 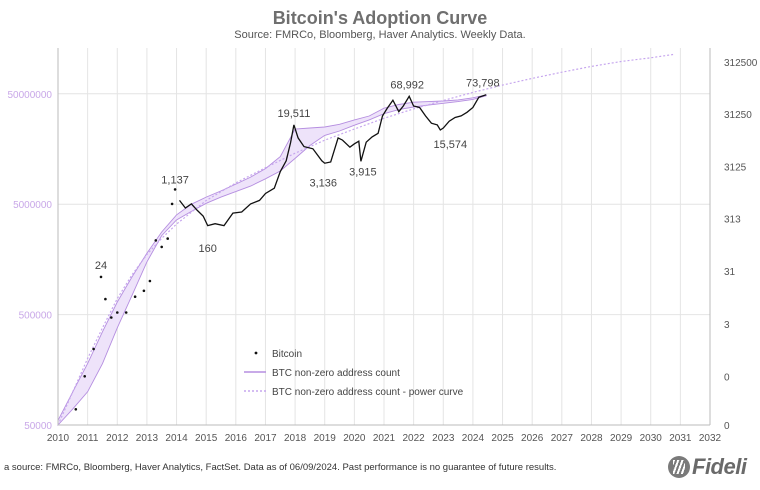 I want to click on legend-entry: Bitcoin, so click(x=287, y=354).